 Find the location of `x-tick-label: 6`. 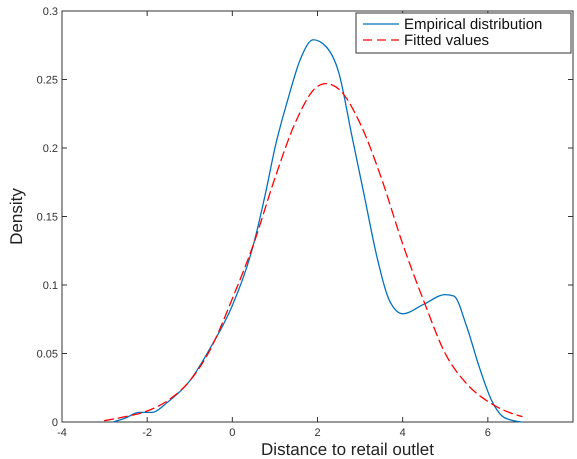

x-tick-label: 6 is located at coordinates (487, 433).